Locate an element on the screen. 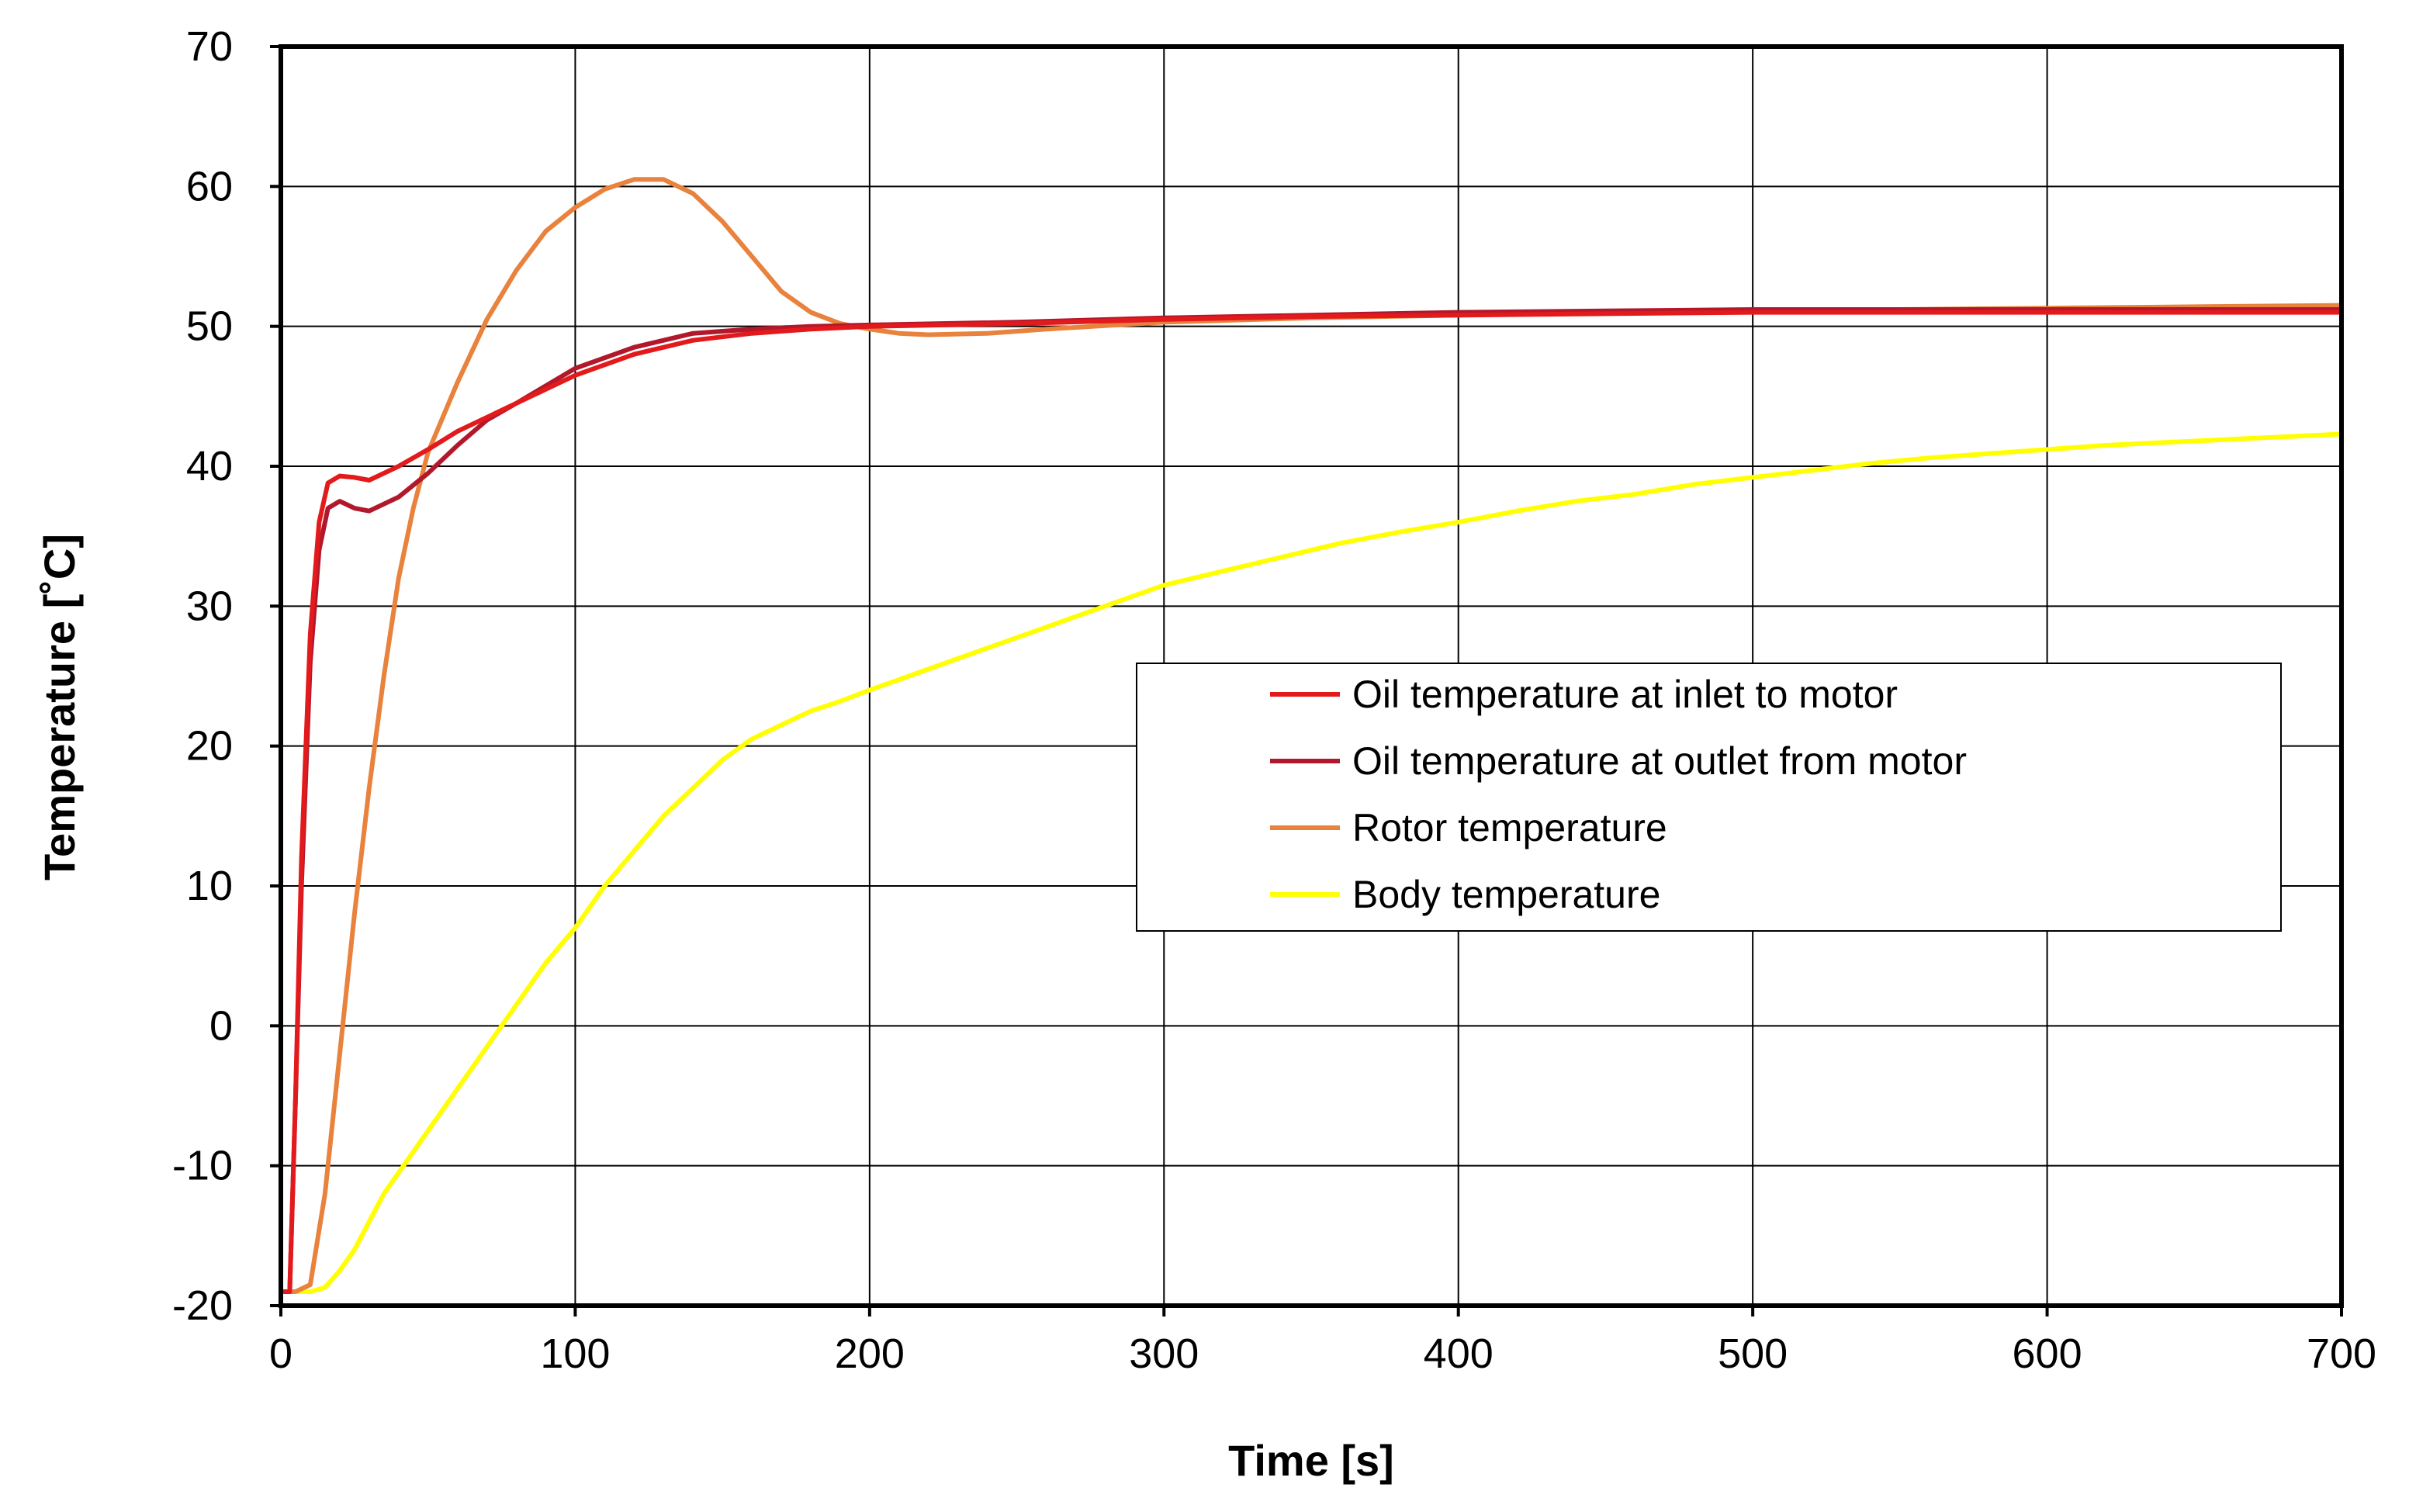 The width and height of the screenshot is (2409, 1512). x-tick-label: 0 is located at coordinates (281, 1353).